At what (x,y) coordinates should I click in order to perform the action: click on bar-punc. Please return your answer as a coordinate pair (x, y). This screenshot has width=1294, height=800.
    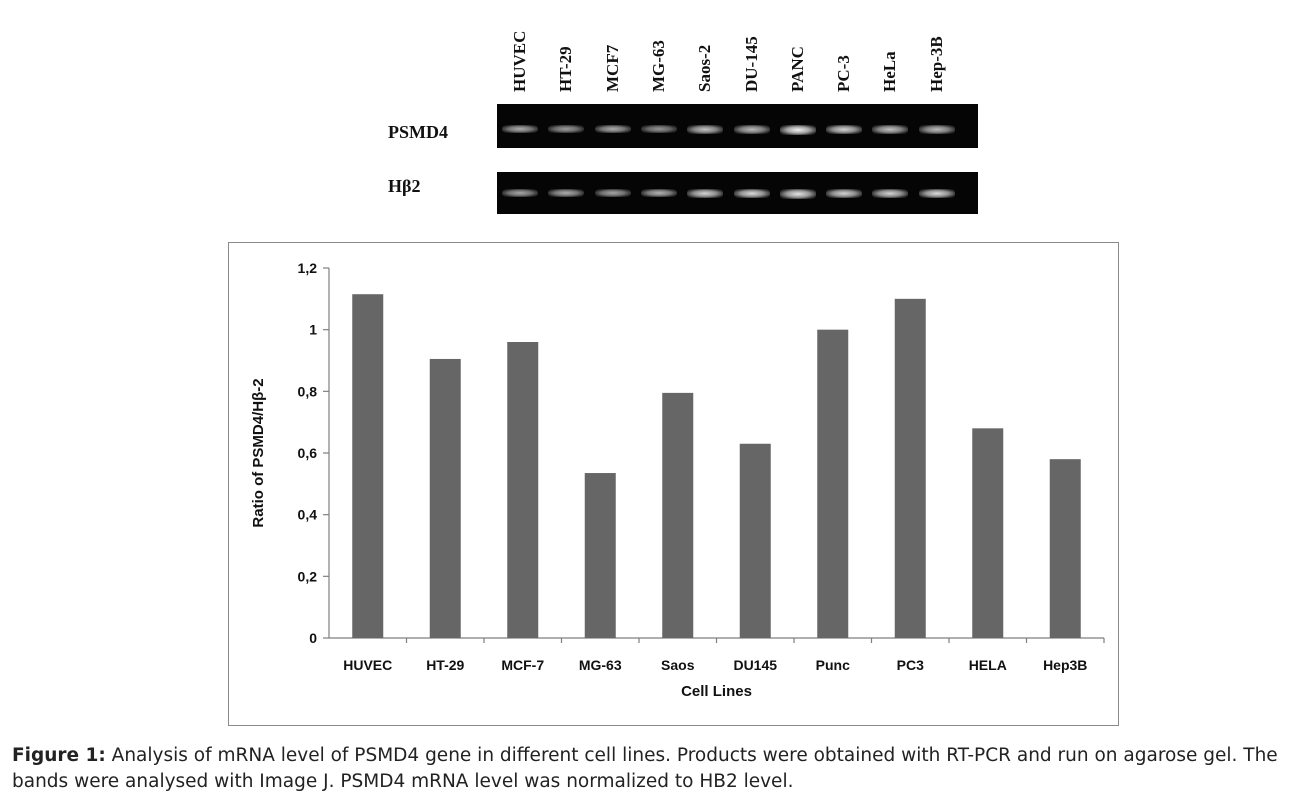
    Looking at the image, I should click on (833, 483).